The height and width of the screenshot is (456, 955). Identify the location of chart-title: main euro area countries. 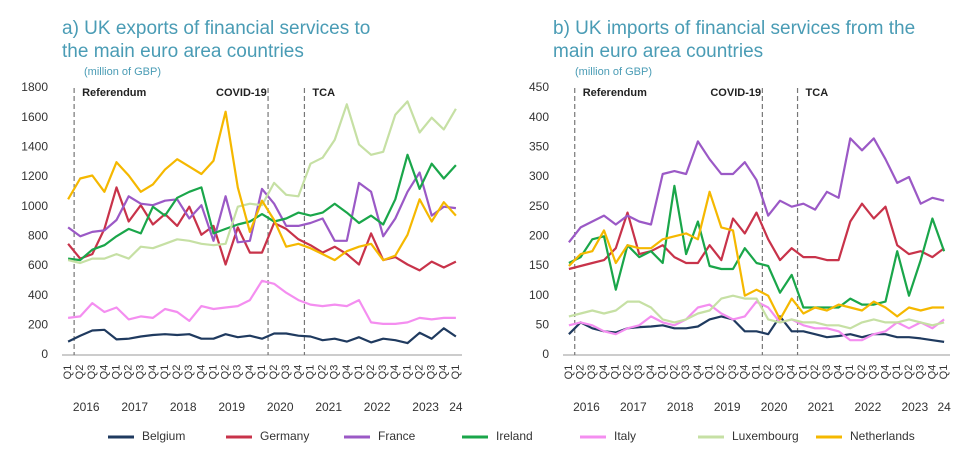
(658, 51).